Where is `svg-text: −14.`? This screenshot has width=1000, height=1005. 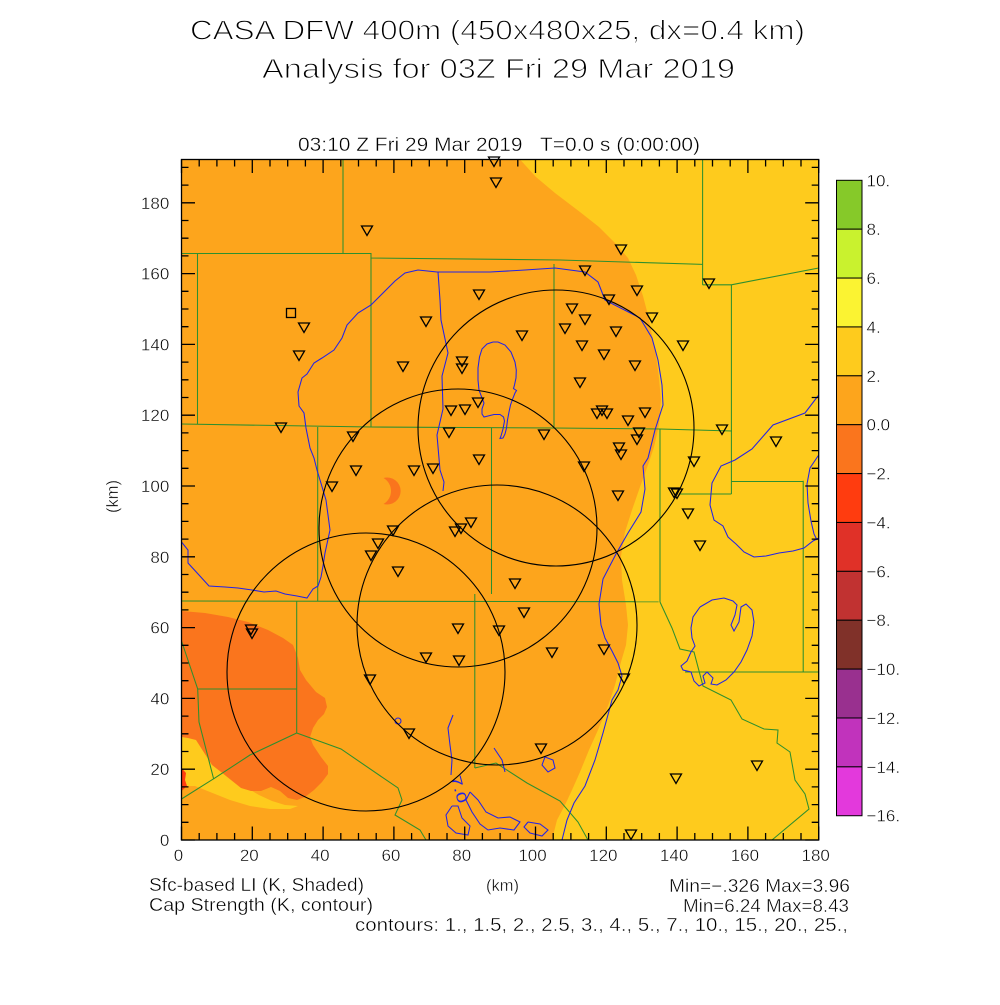
svg-text: −14. is located at coordinates (884, 767).